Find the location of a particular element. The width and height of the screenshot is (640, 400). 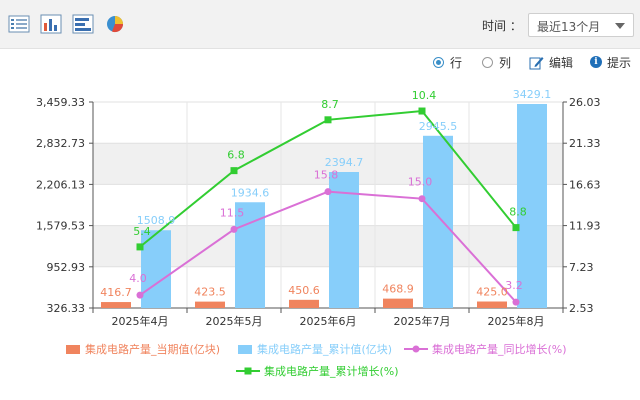

col-radio: 列 is located at coordinates (496, 62).